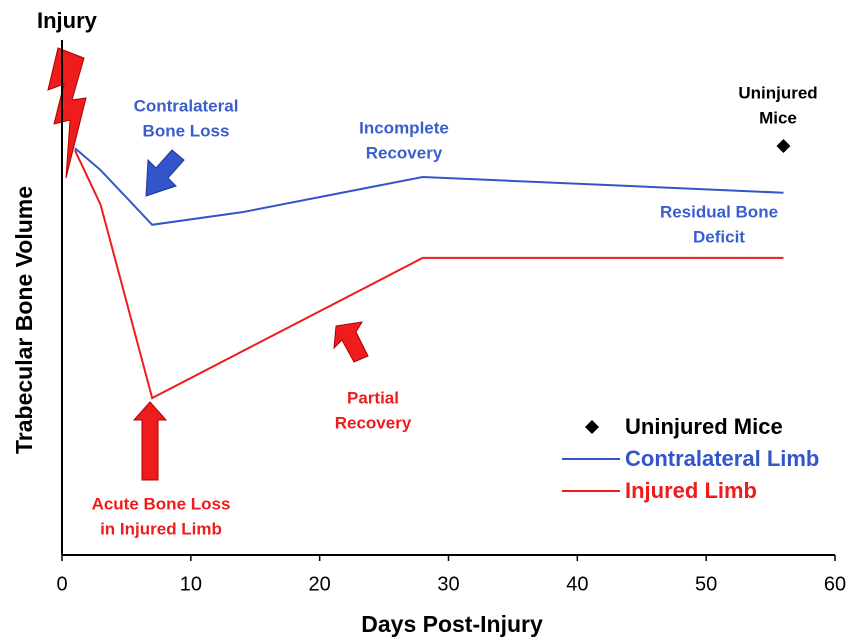 Image resolution: width=862 pixels, height=644 pixels. Describe the element at coordinates (448, 584) in the screenshot. I see `x-tick-label: 30` at that location.